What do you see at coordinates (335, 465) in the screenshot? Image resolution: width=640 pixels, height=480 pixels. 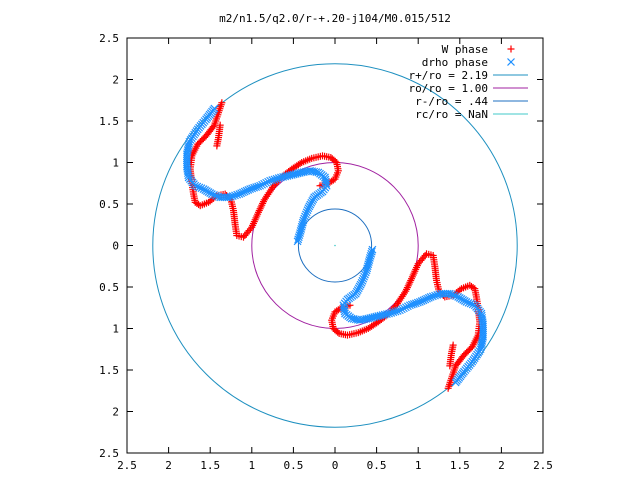 I see `x-tick-label: 0` at bounding box center [335, 465].